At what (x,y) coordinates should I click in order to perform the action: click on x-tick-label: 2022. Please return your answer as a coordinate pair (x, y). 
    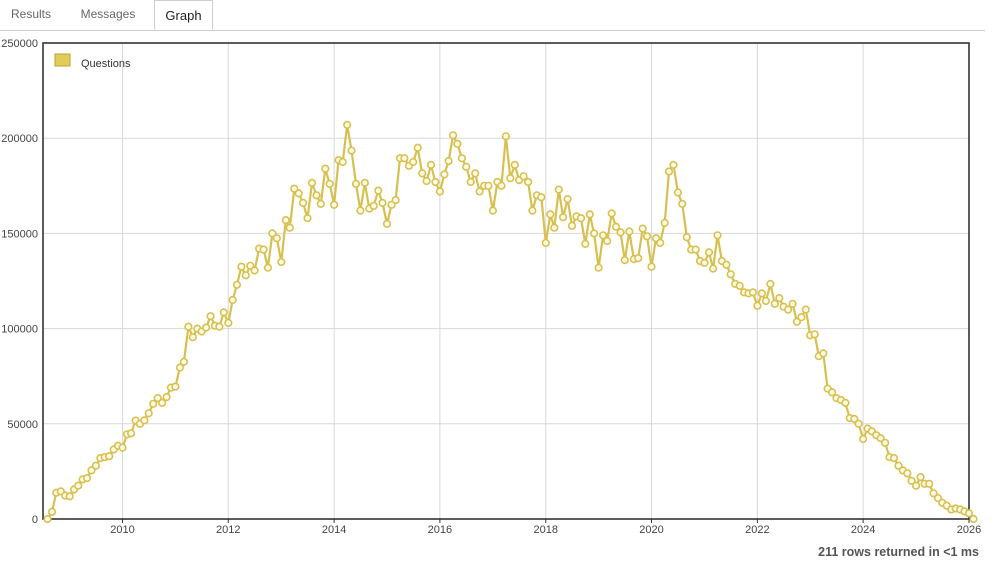
    Looking at the image, I should click on (757, 530).